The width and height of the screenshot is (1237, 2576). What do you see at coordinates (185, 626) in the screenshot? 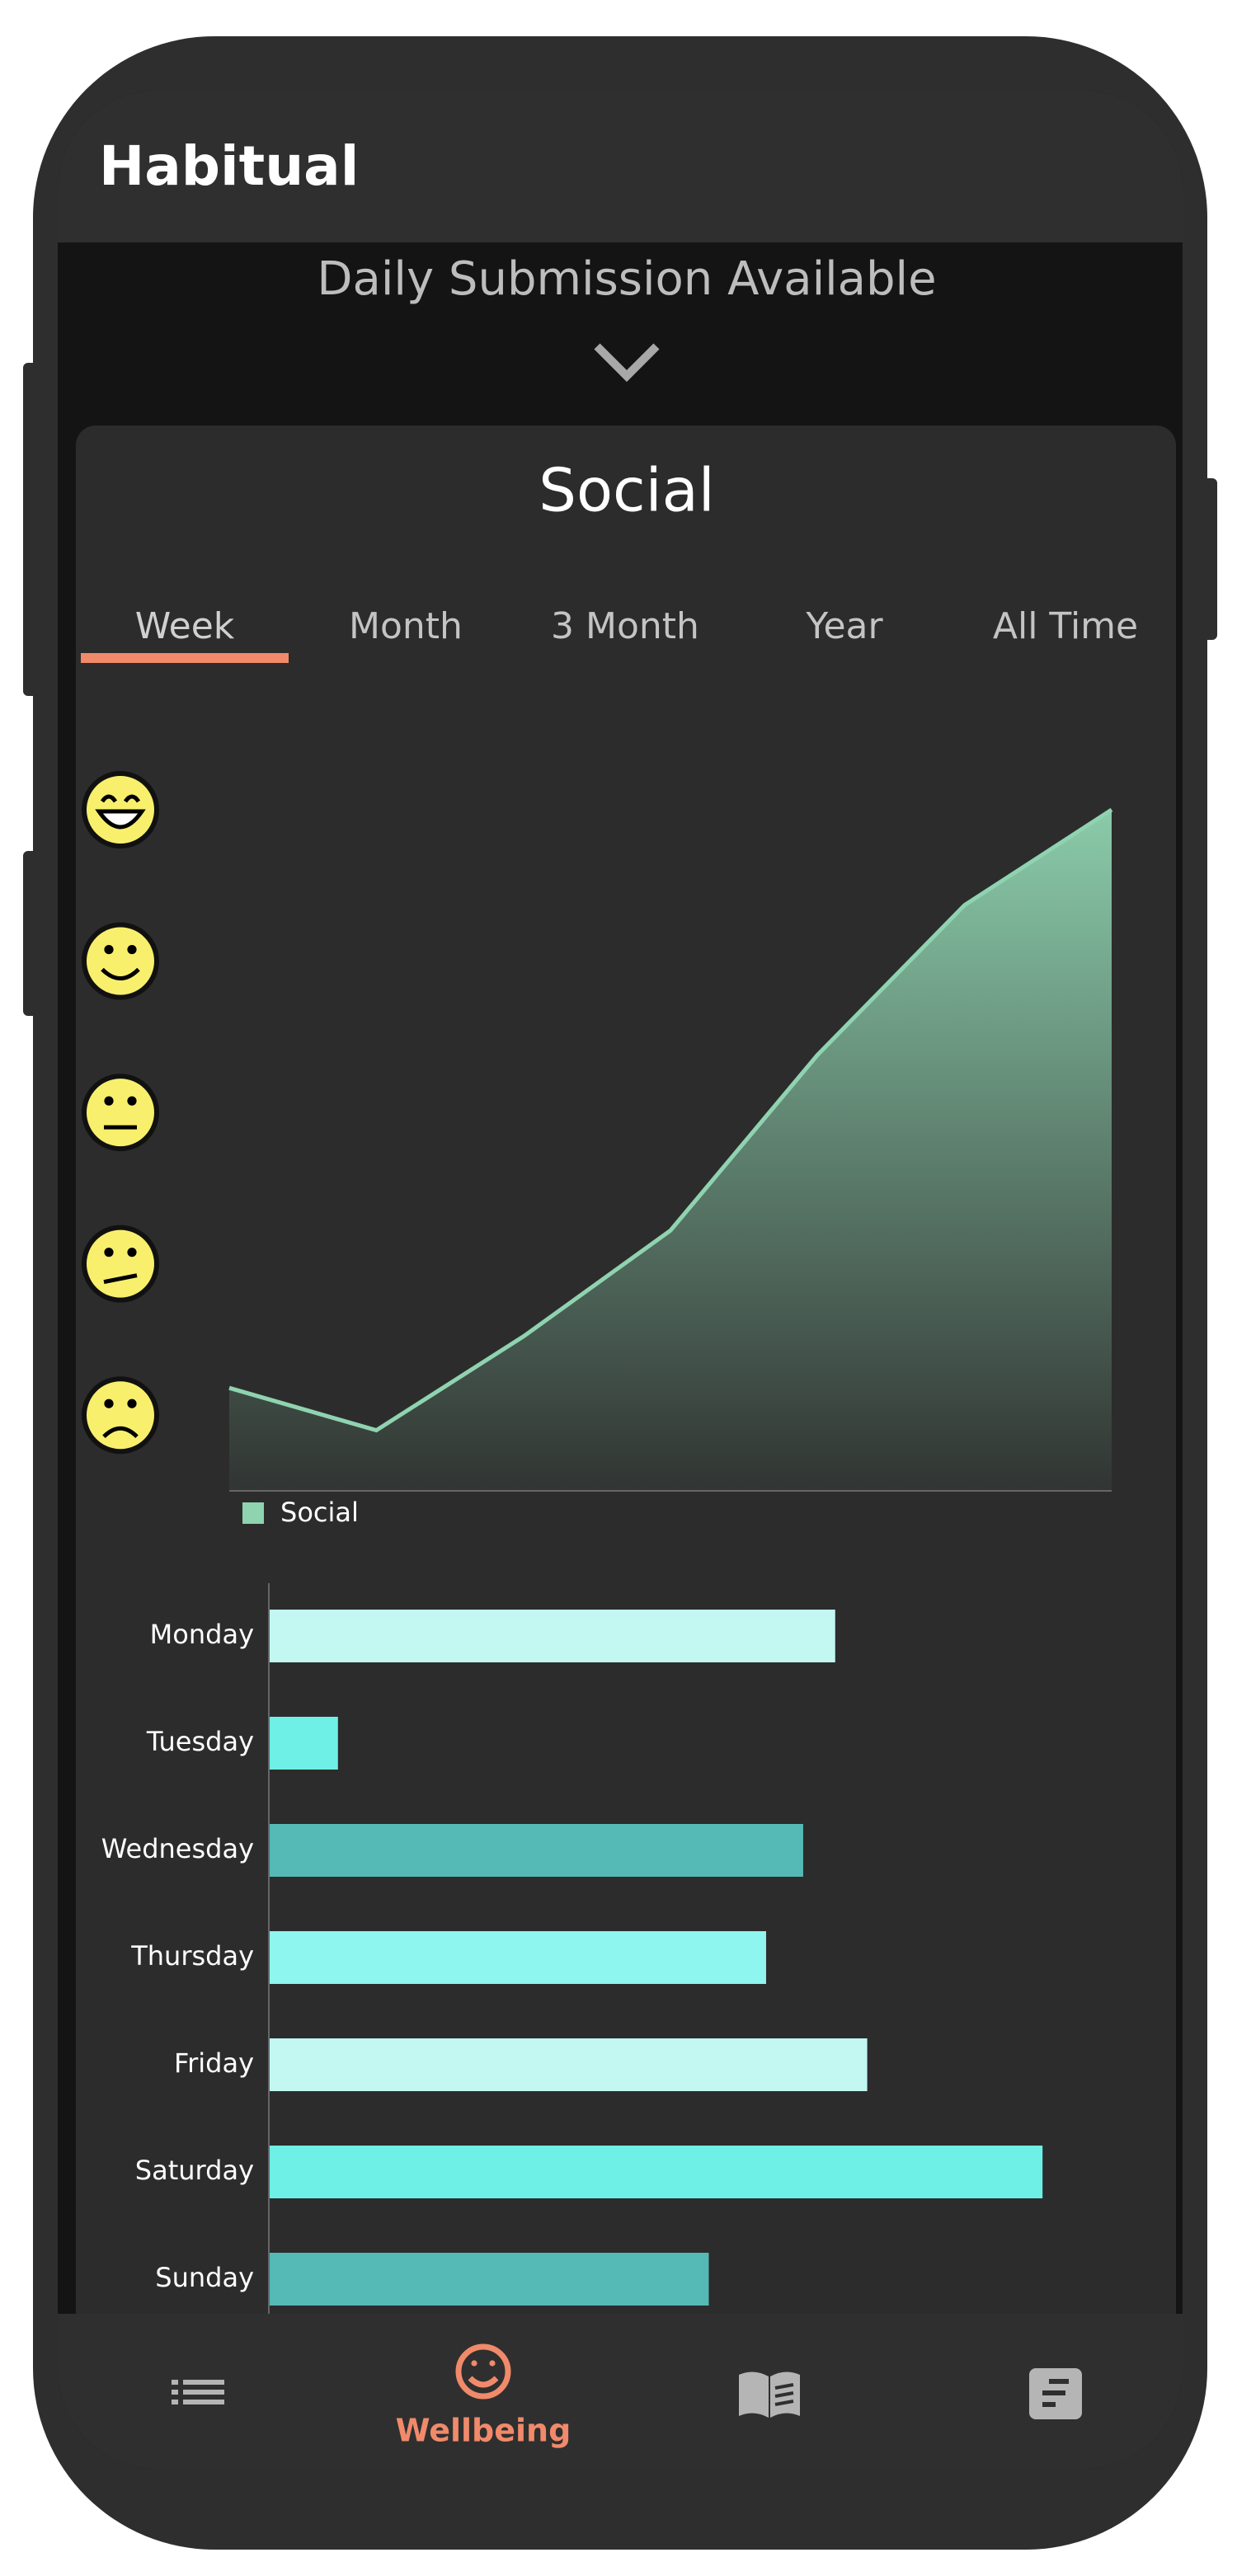
I see `tab: Week` at bounding box center [185, 626].